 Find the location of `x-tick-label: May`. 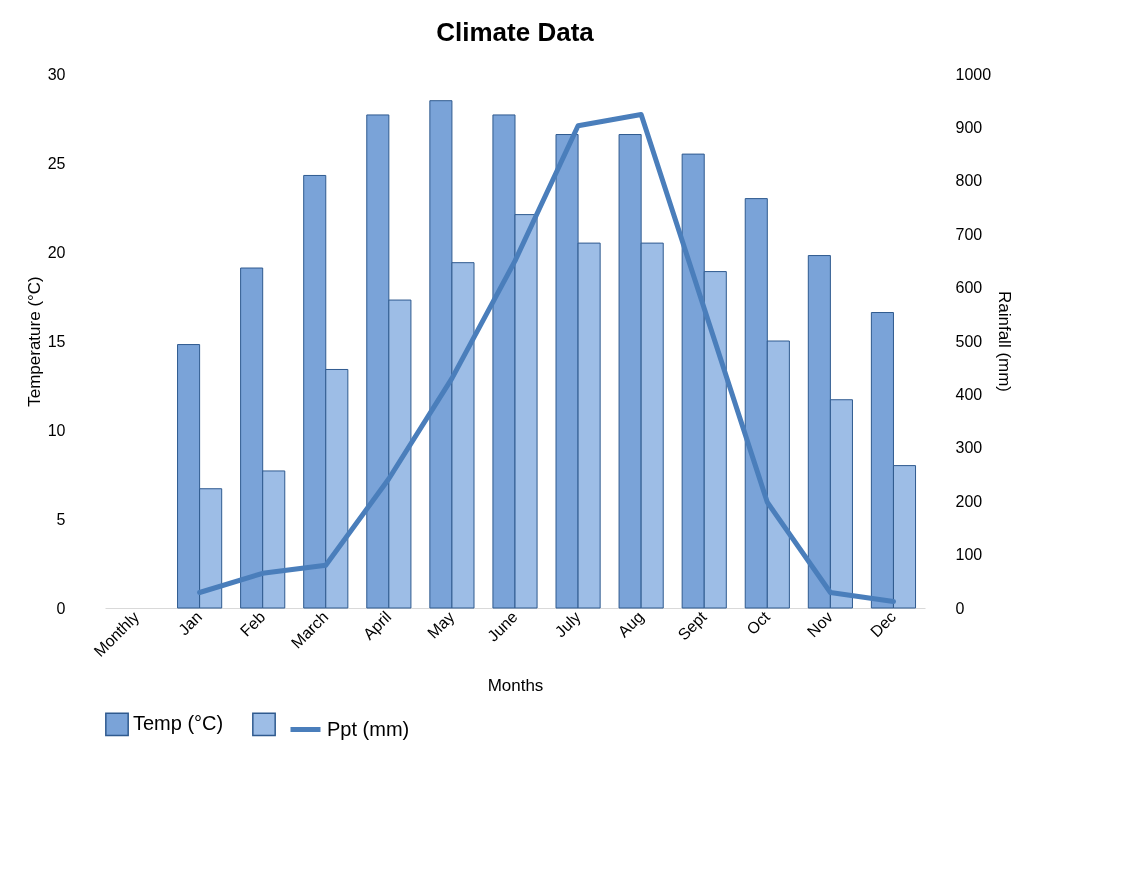

x-tick-label: May is located at coordinates (441, 625).